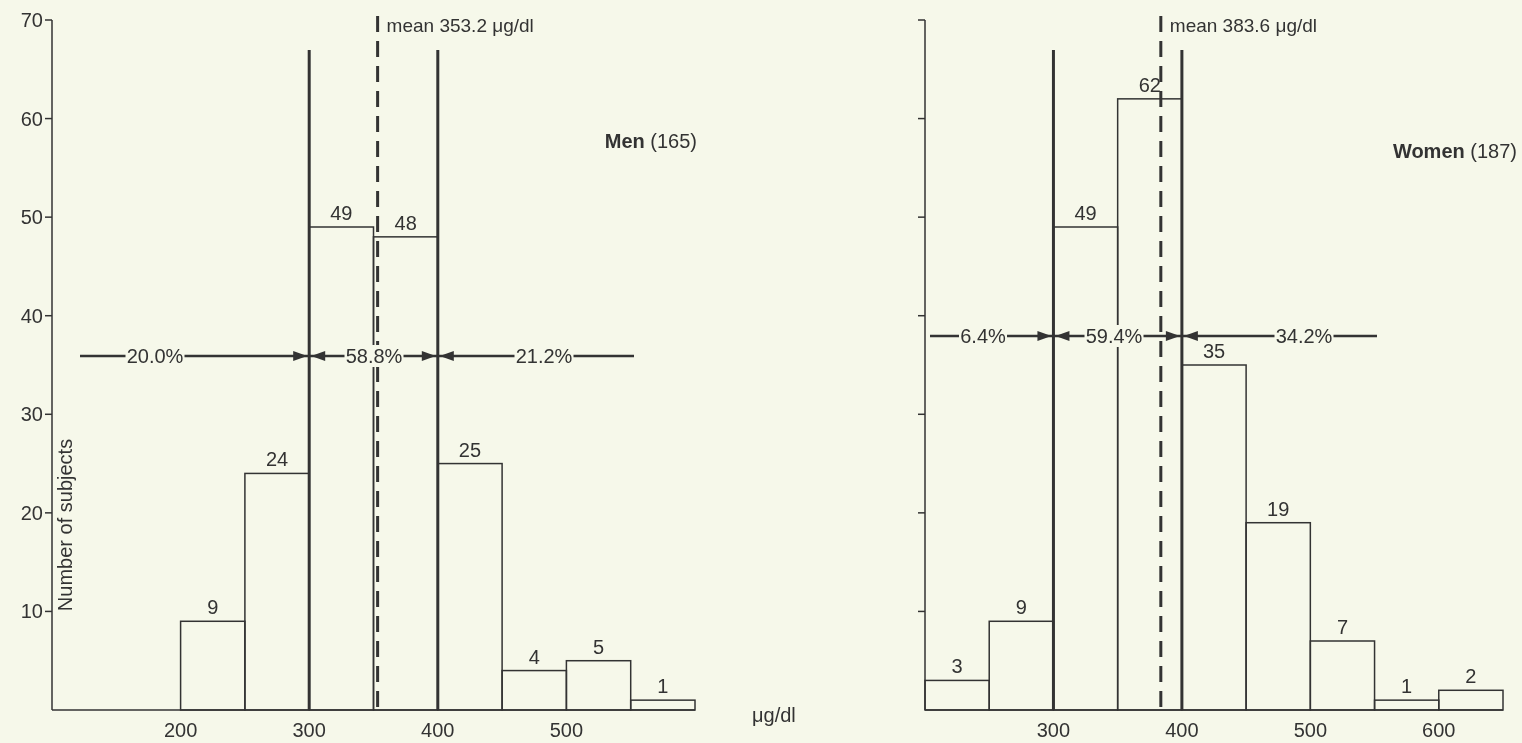 This screenshot has width=1522, height=743. Describe the element at coordinates (65, 525) in the screenshot. I see `y-axis-title: Number of subjects` at that location.